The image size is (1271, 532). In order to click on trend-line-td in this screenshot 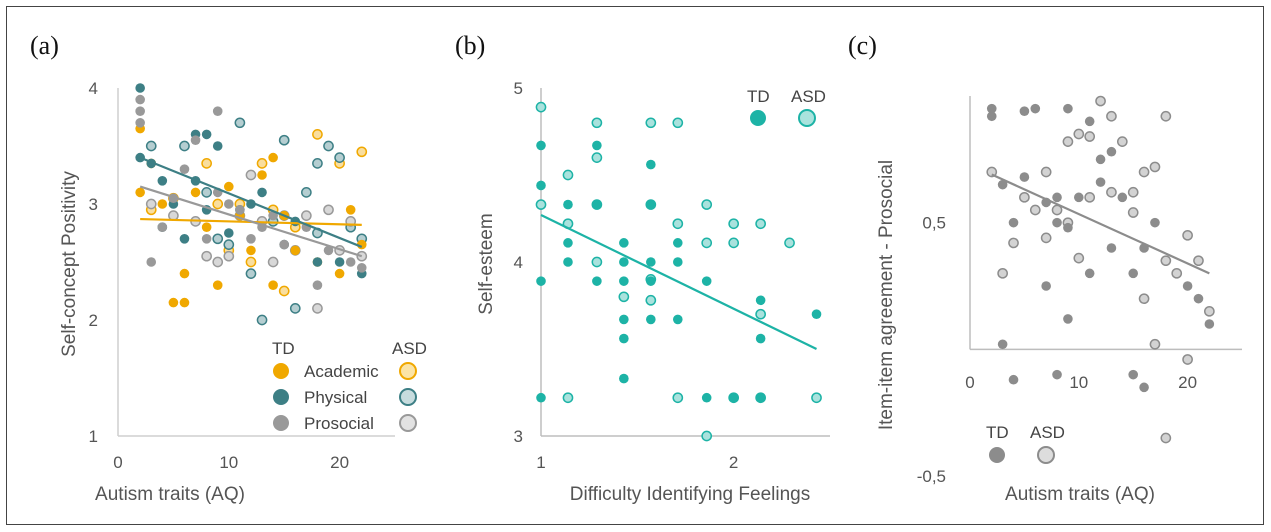, I will do `click(678, 282)`.